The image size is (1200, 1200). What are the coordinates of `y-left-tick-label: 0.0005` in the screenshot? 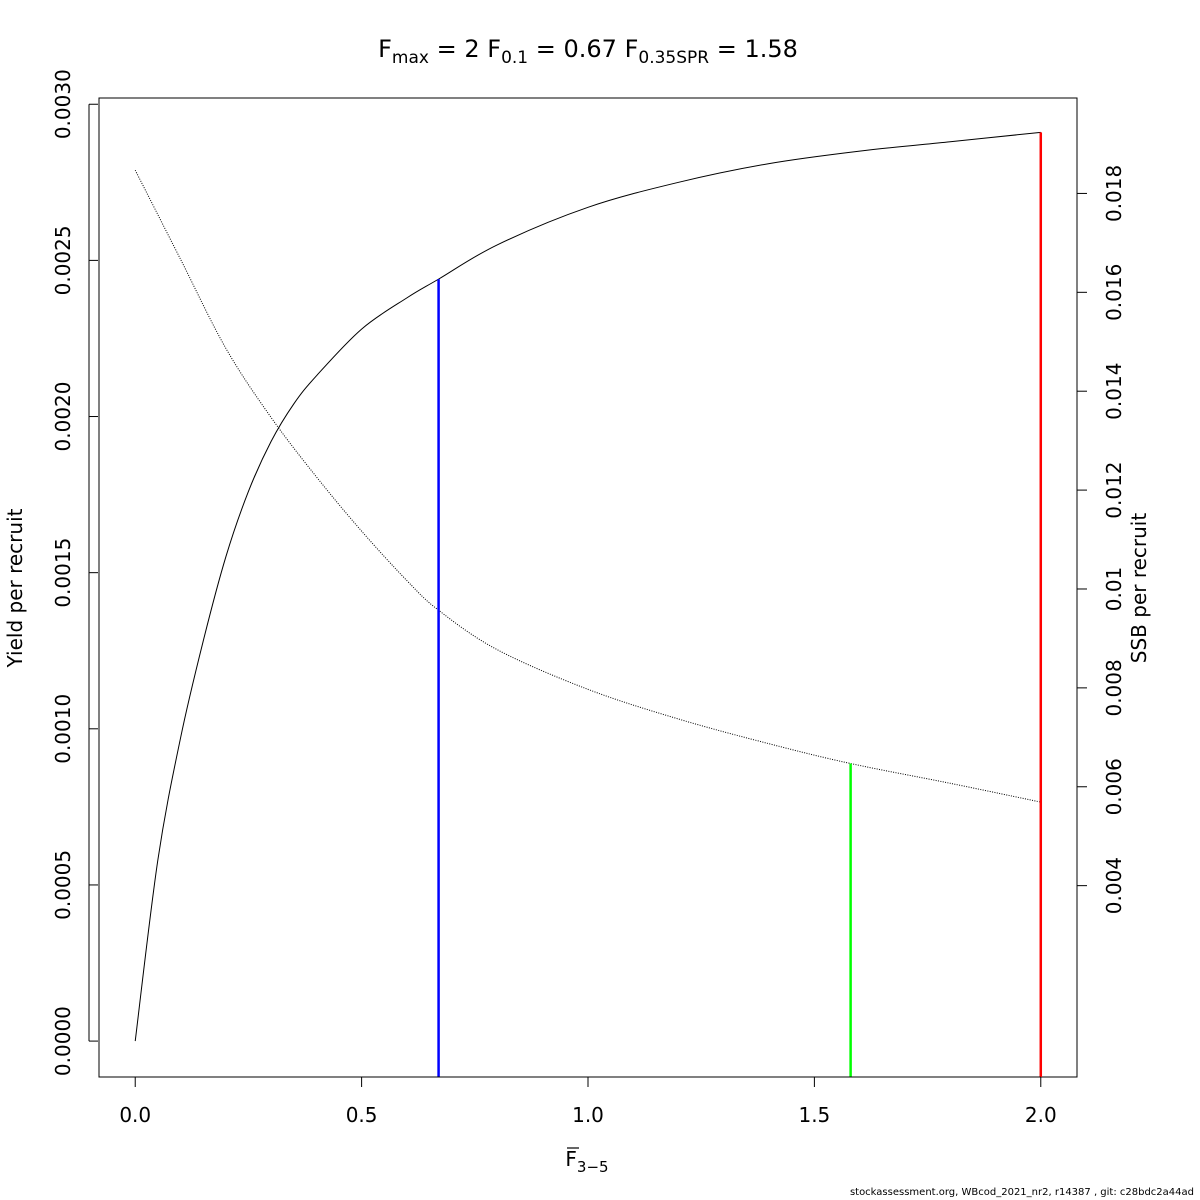 It's located at (63, 885).